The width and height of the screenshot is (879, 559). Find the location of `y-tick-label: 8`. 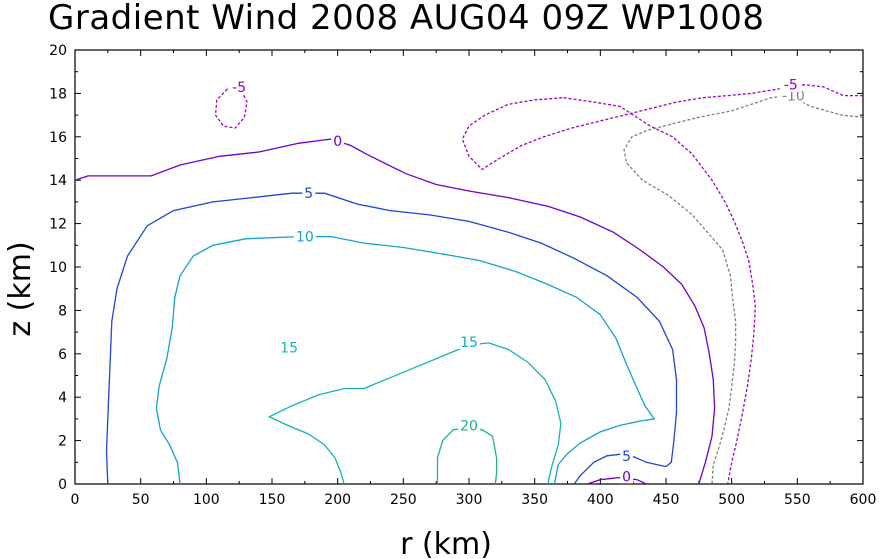

y-tick-label: 8 is located at coordinates (62, 311).